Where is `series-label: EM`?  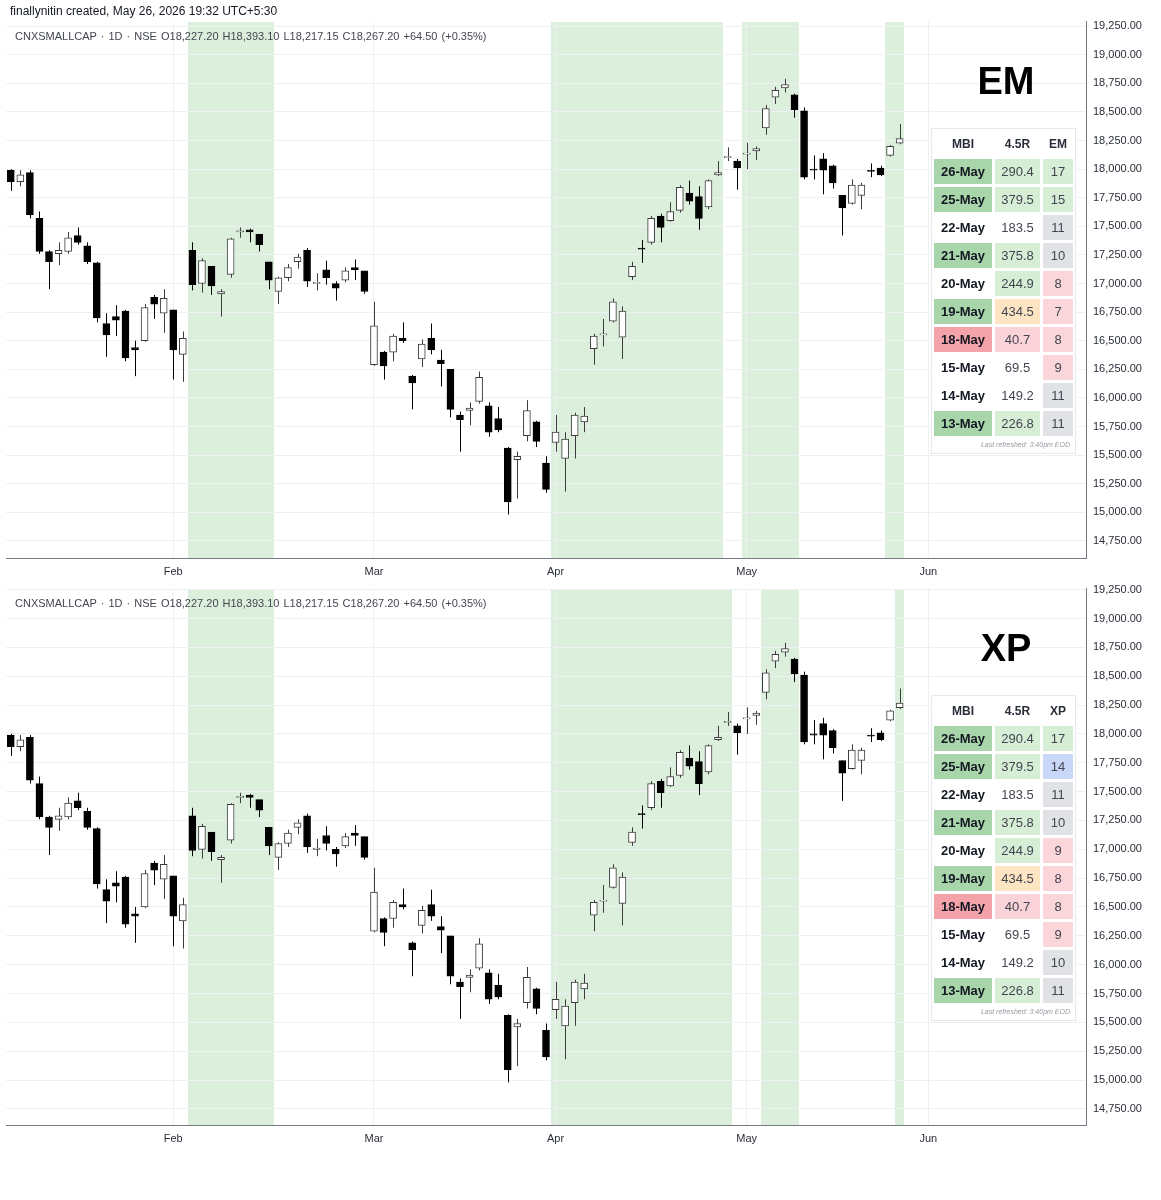
series-label: EM is located at coordinates (1058, 144).